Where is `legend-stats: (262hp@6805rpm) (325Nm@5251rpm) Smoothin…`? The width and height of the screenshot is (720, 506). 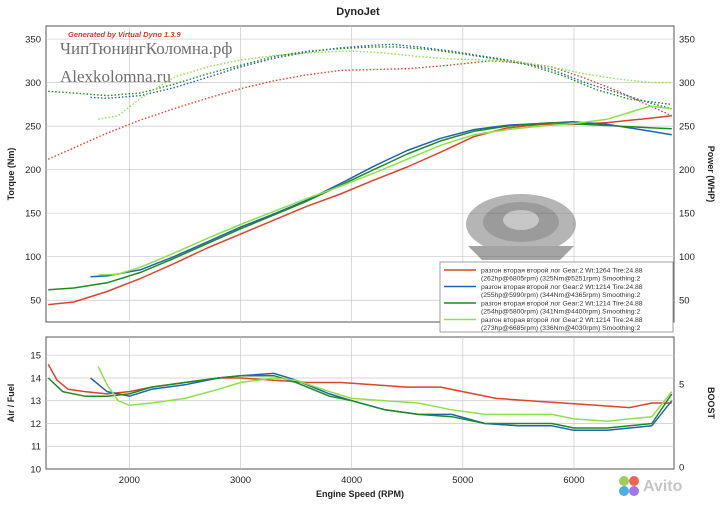 legend-stats: (262hp@6805rpm) (325Nm@5251rpm) Smoothin… is located at coordinates (560, 279).